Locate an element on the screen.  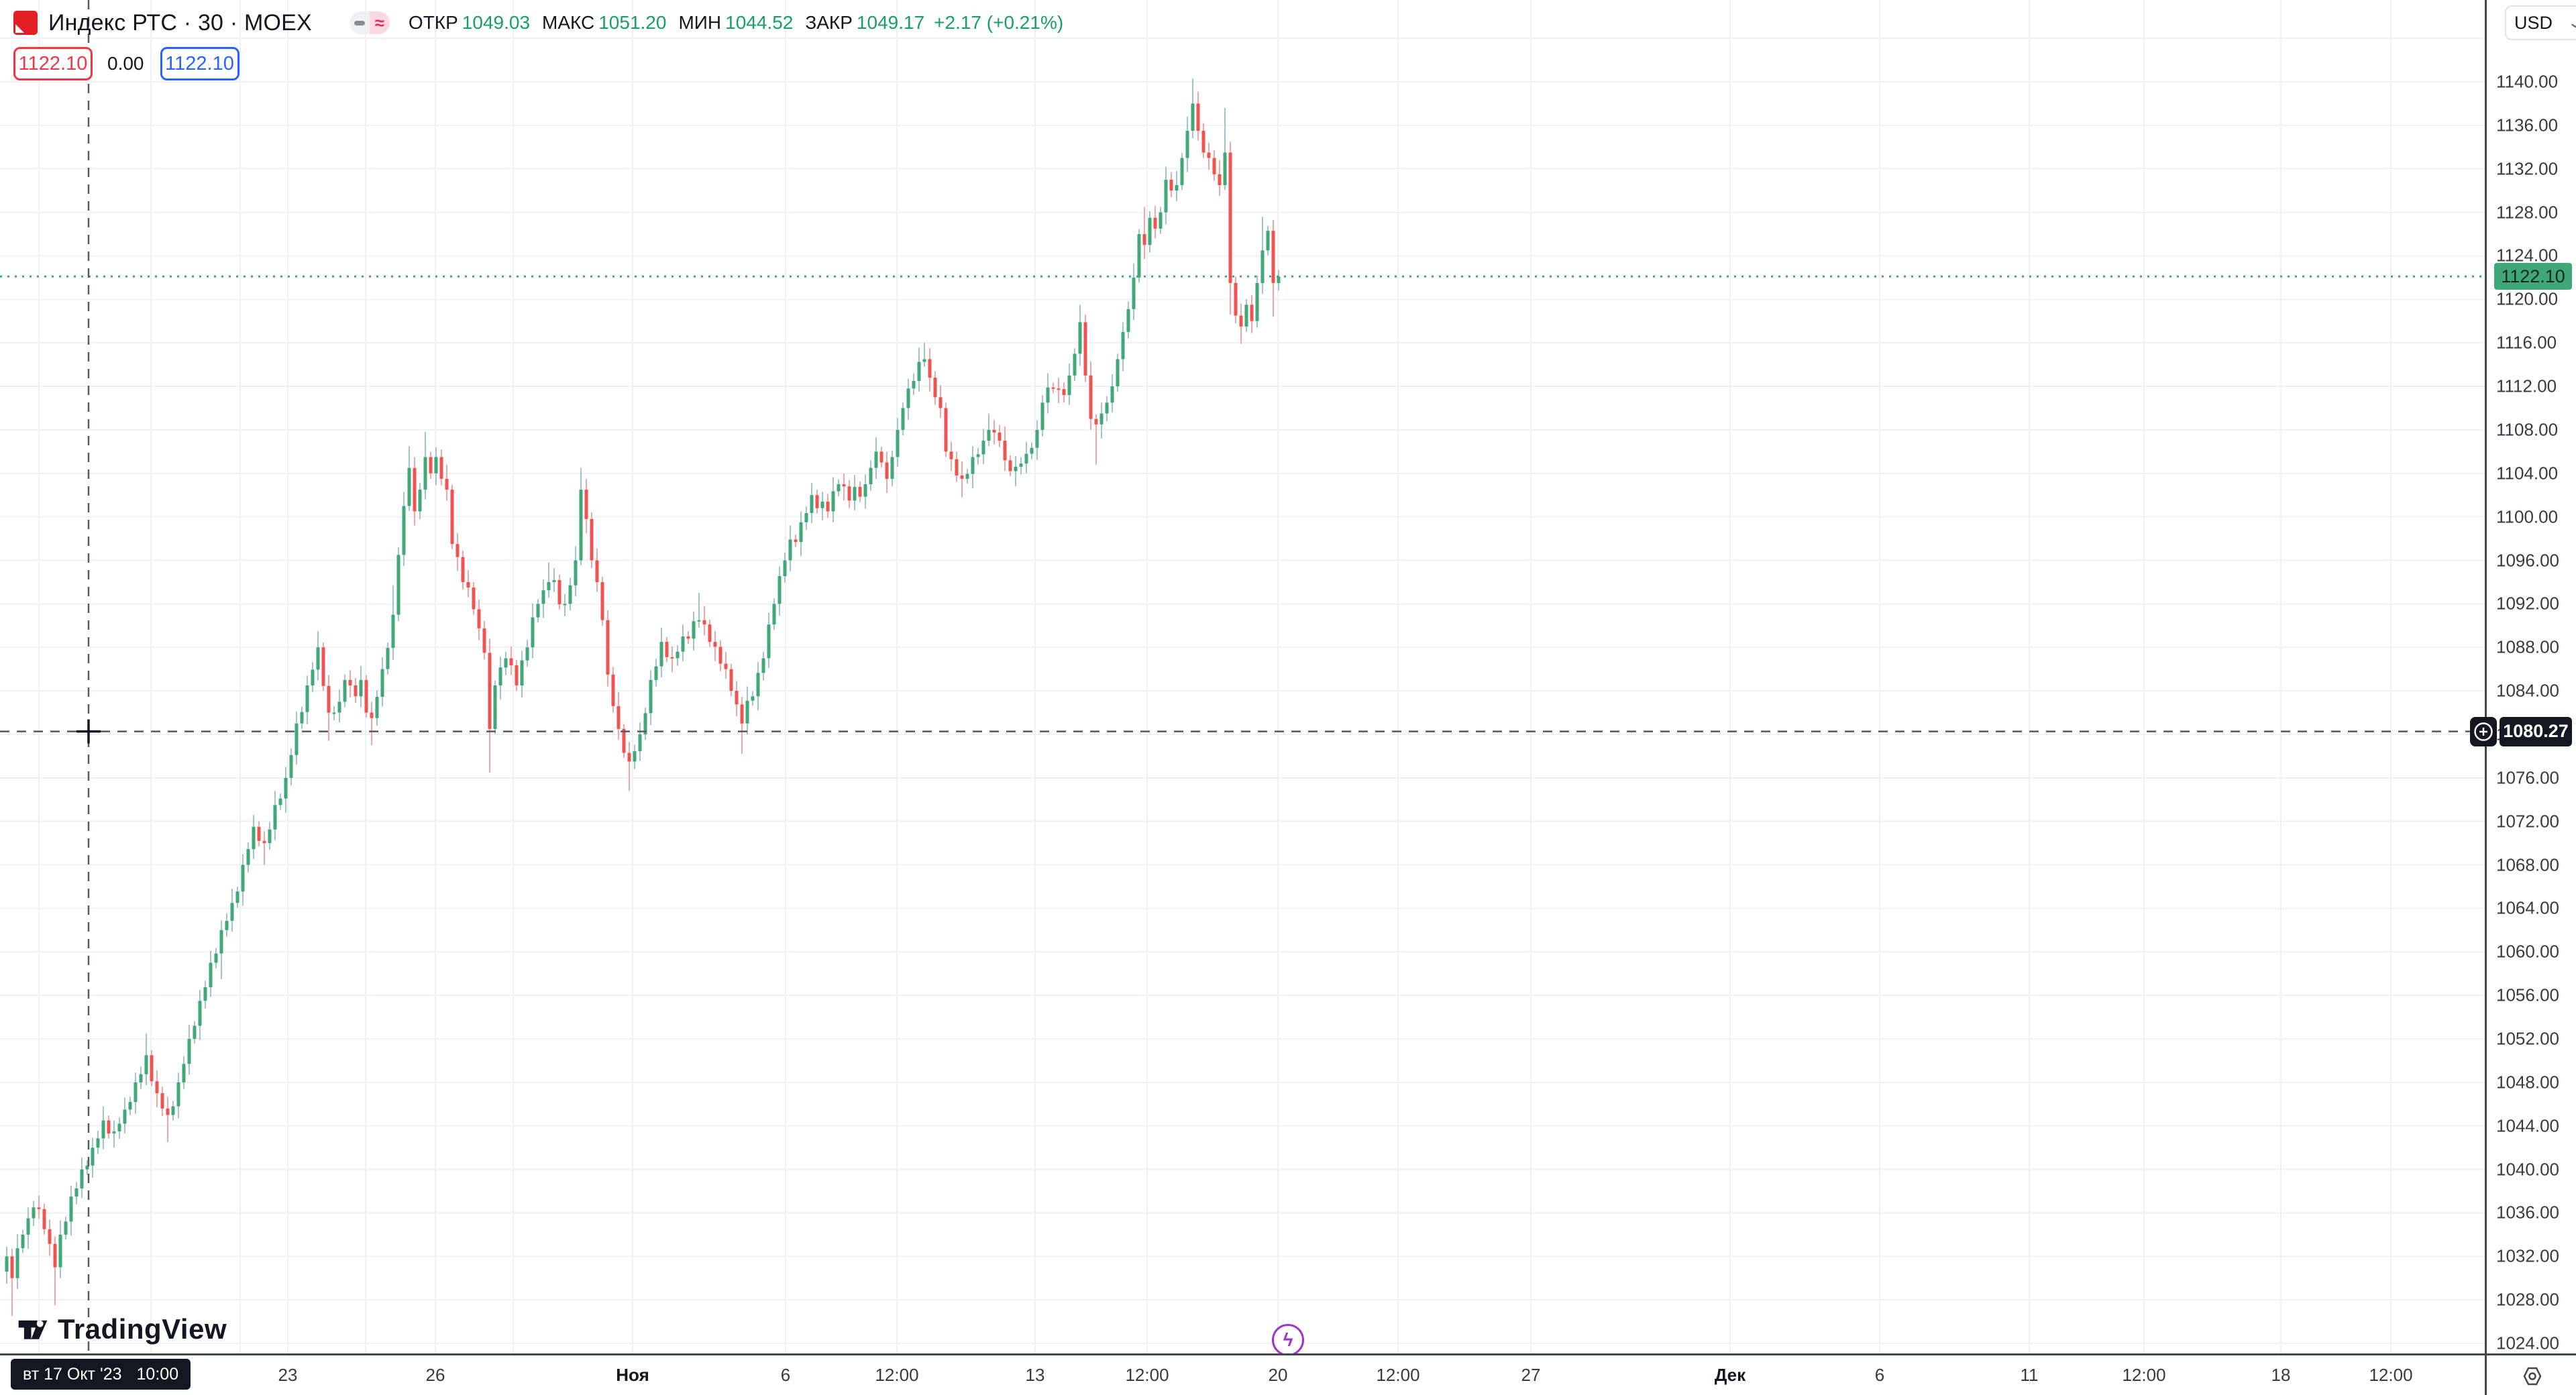
open-value: 1049.03 is located at coordinates (496, 22).